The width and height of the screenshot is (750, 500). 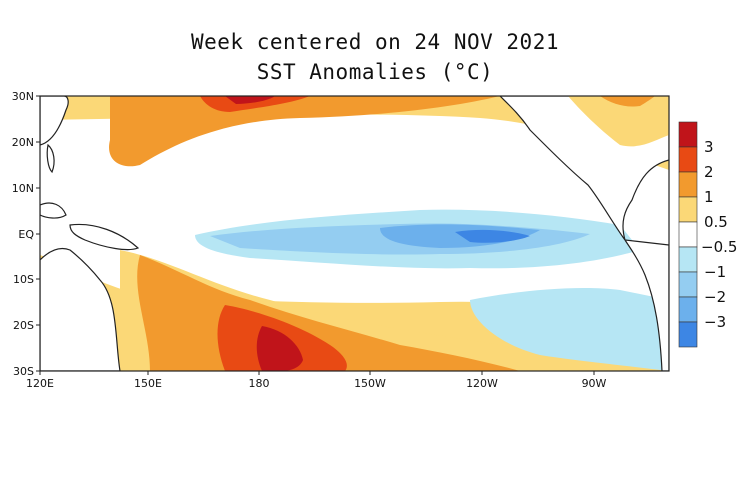 I want to click on land-australia, so click(x=80, y=309).